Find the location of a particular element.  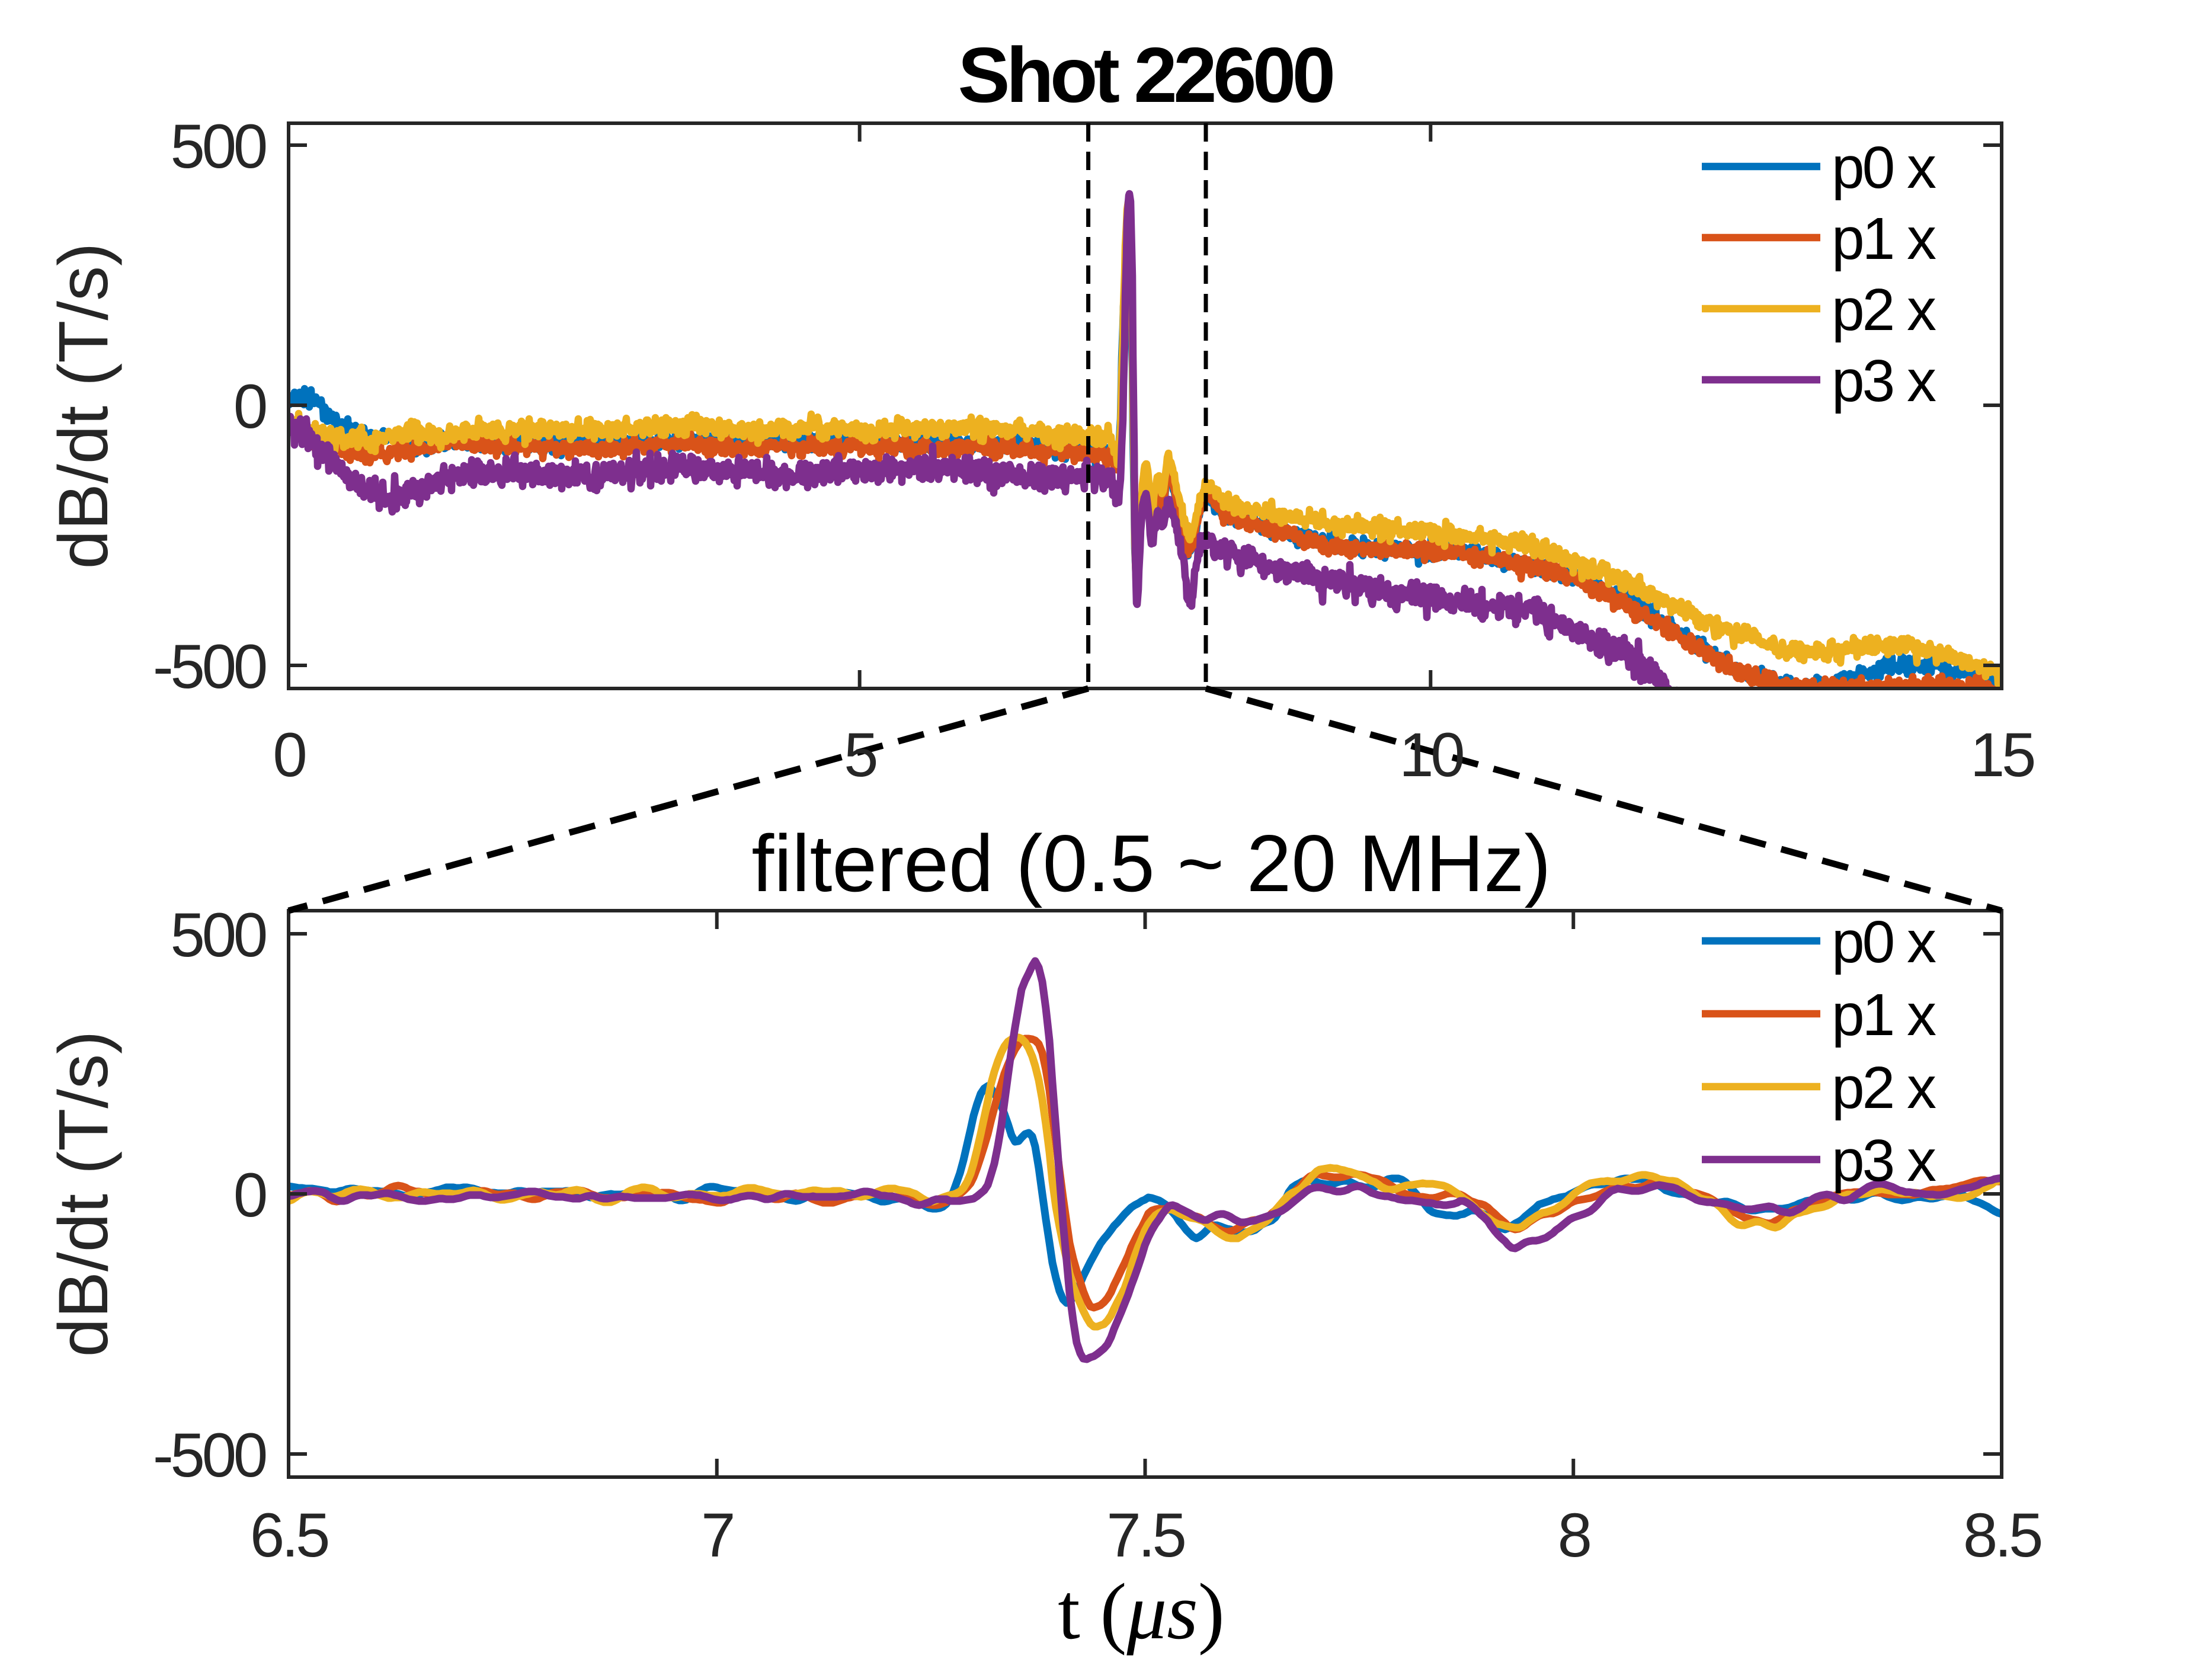

svg-text: 5 is located at coordinates (860, 755).